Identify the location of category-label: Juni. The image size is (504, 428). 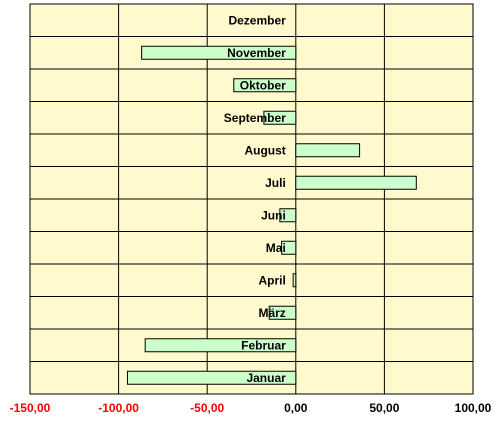
(273, 215).